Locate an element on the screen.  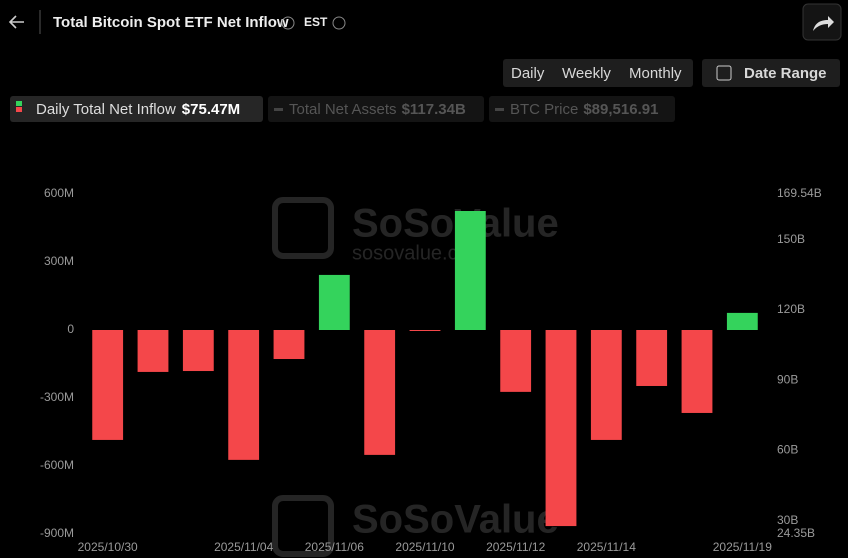
y2-tick-label: 90B is located at coordinates (787, 379).